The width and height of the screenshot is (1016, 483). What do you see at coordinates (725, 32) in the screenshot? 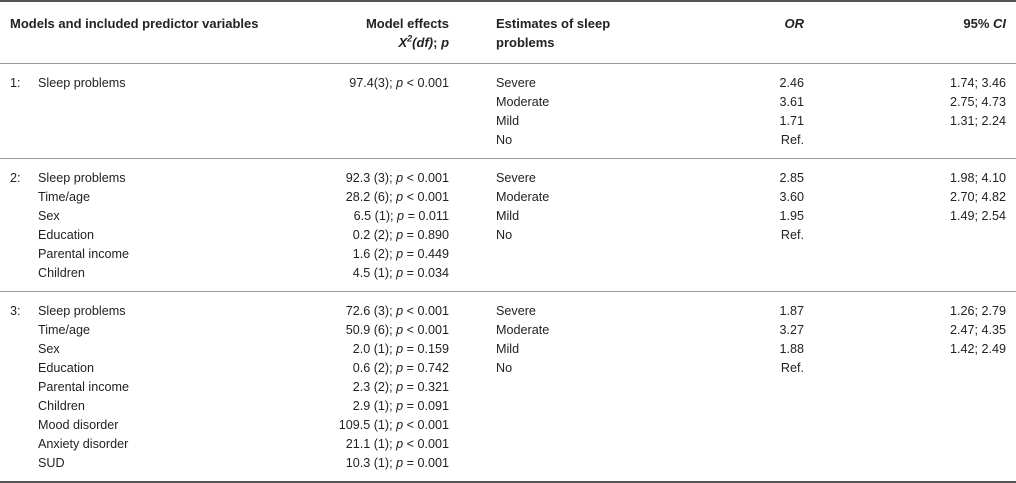
I see `header-or: OR` at bounding box center [725, 32].